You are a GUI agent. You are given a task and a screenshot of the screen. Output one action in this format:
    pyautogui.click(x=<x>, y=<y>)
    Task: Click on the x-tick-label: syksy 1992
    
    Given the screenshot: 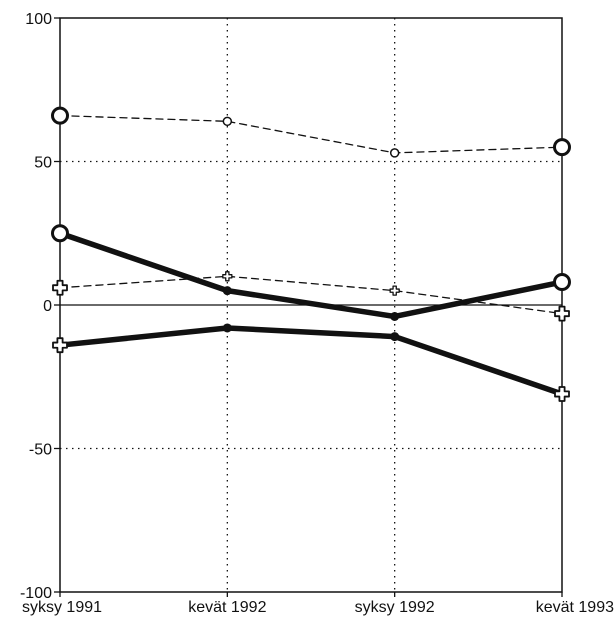 What is the action you would take?
    pyautogui.click(x=395, y=607)
    